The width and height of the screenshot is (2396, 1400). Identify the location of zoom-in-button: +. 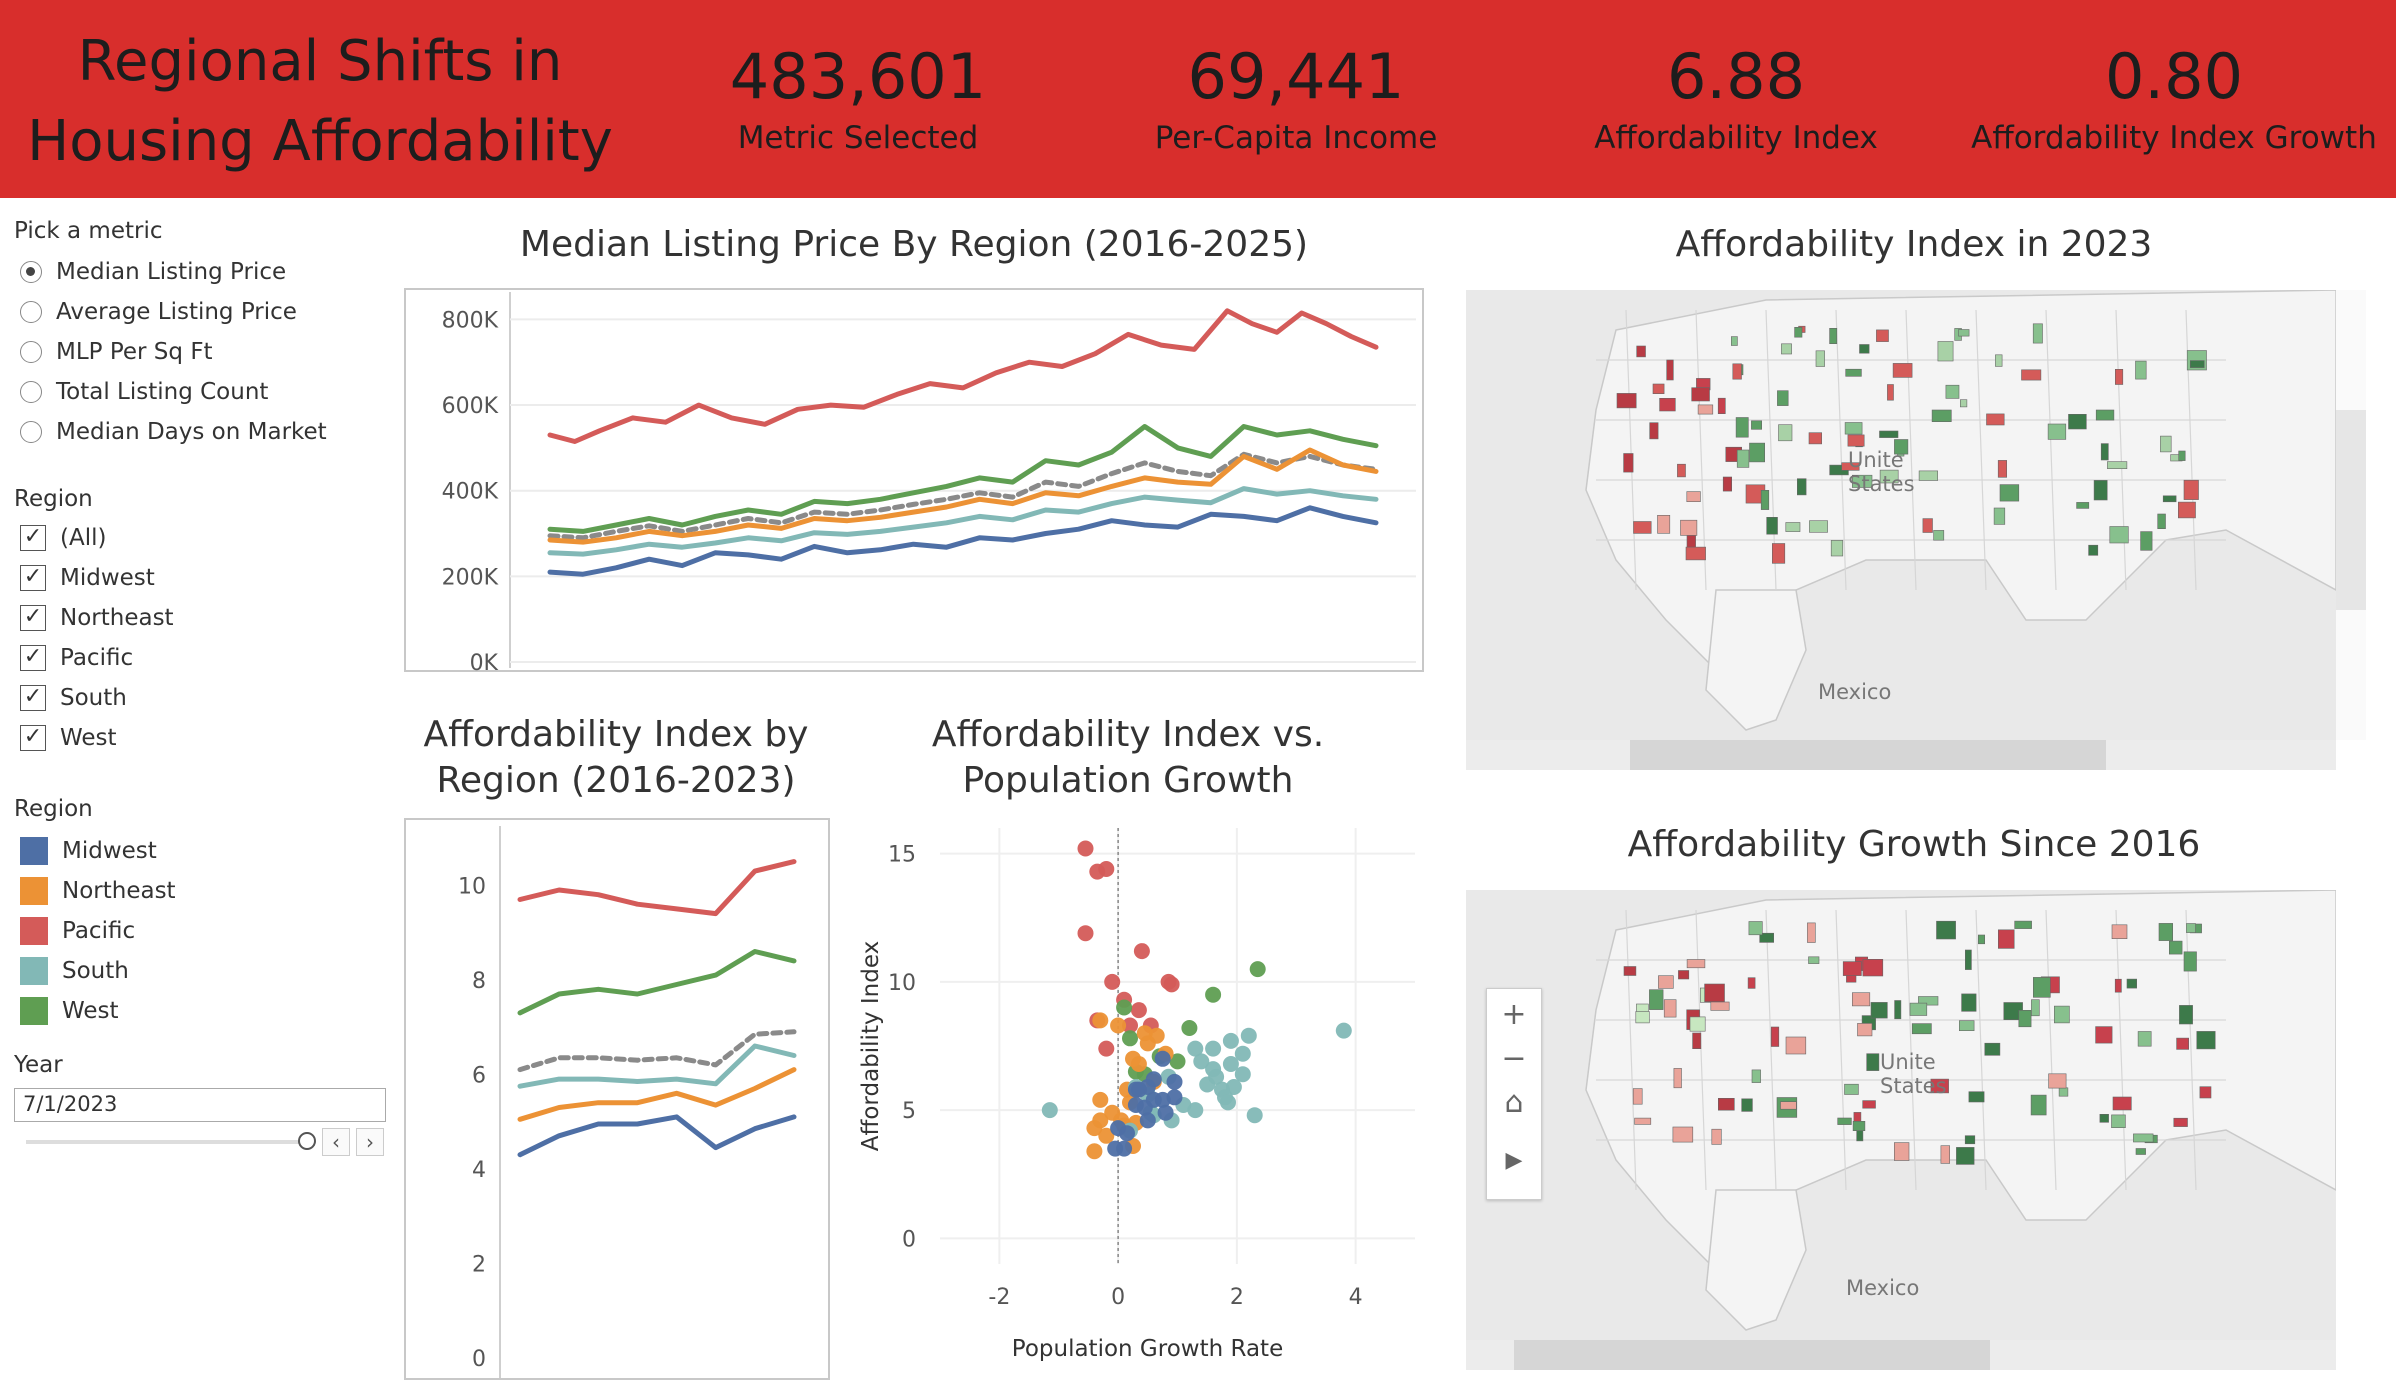
(1514, 1014).